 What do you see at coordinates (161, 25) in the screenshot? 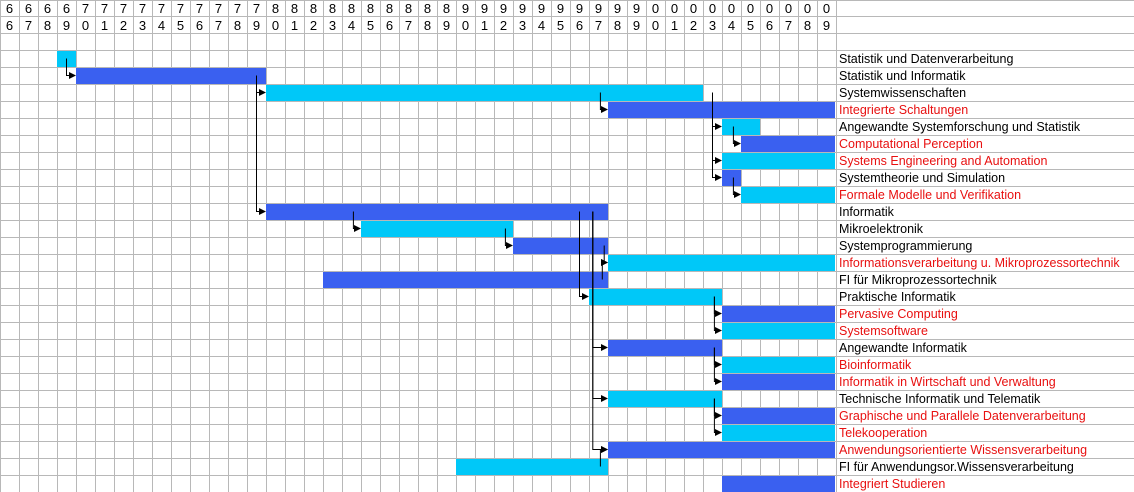
I see `tick-label-units: 4` at bounding box center [161, 25].